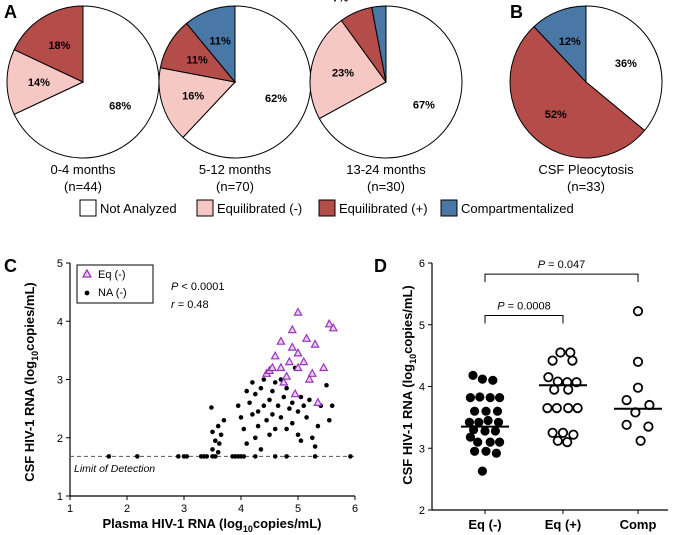  I want to click on x-tick-label-c: 2, so click(127, 509).